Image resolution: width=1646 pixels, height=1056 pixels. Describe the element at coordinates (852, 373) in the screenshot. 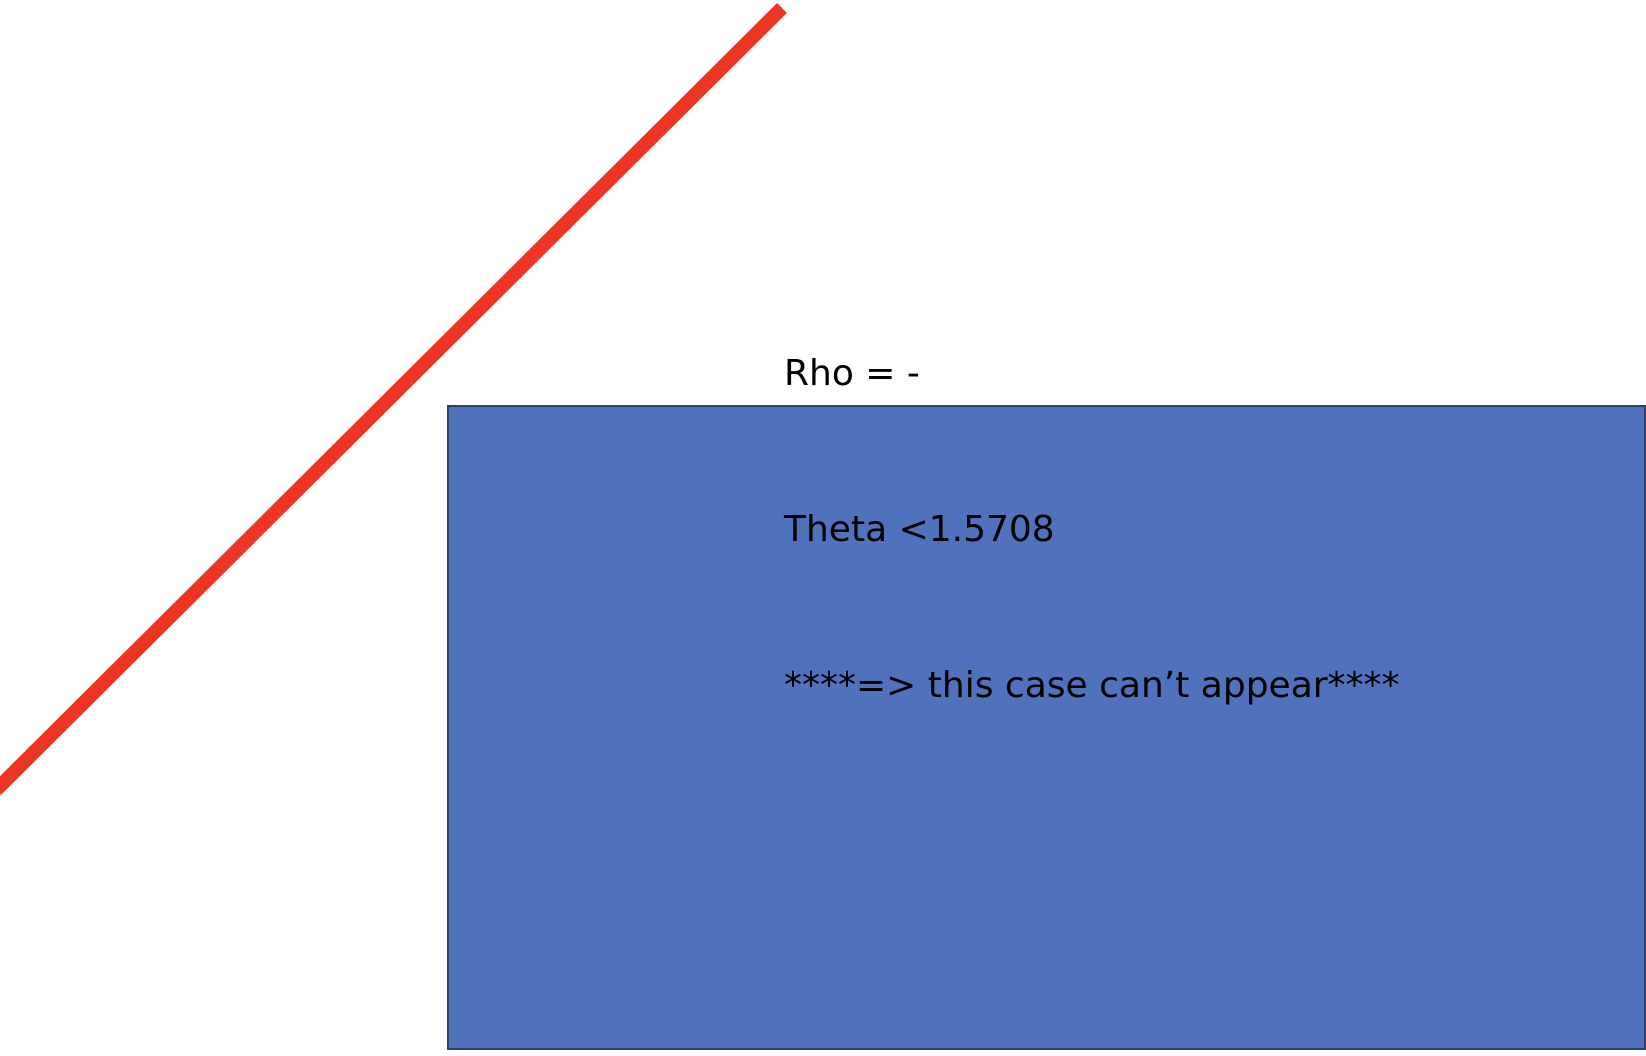

I see `rho-label: Rho = -` at that location.